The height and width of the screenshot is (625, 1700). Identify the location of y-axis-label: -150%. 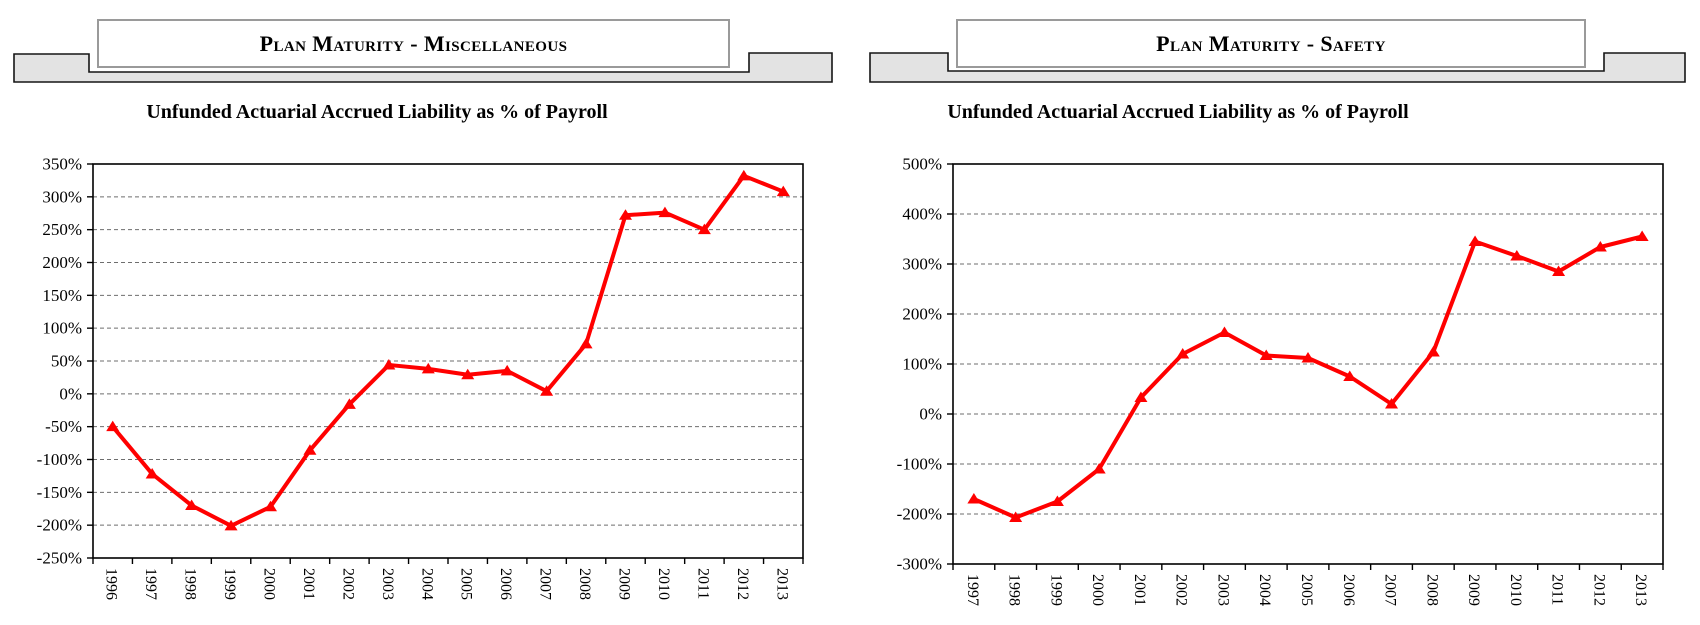
(59, 492).